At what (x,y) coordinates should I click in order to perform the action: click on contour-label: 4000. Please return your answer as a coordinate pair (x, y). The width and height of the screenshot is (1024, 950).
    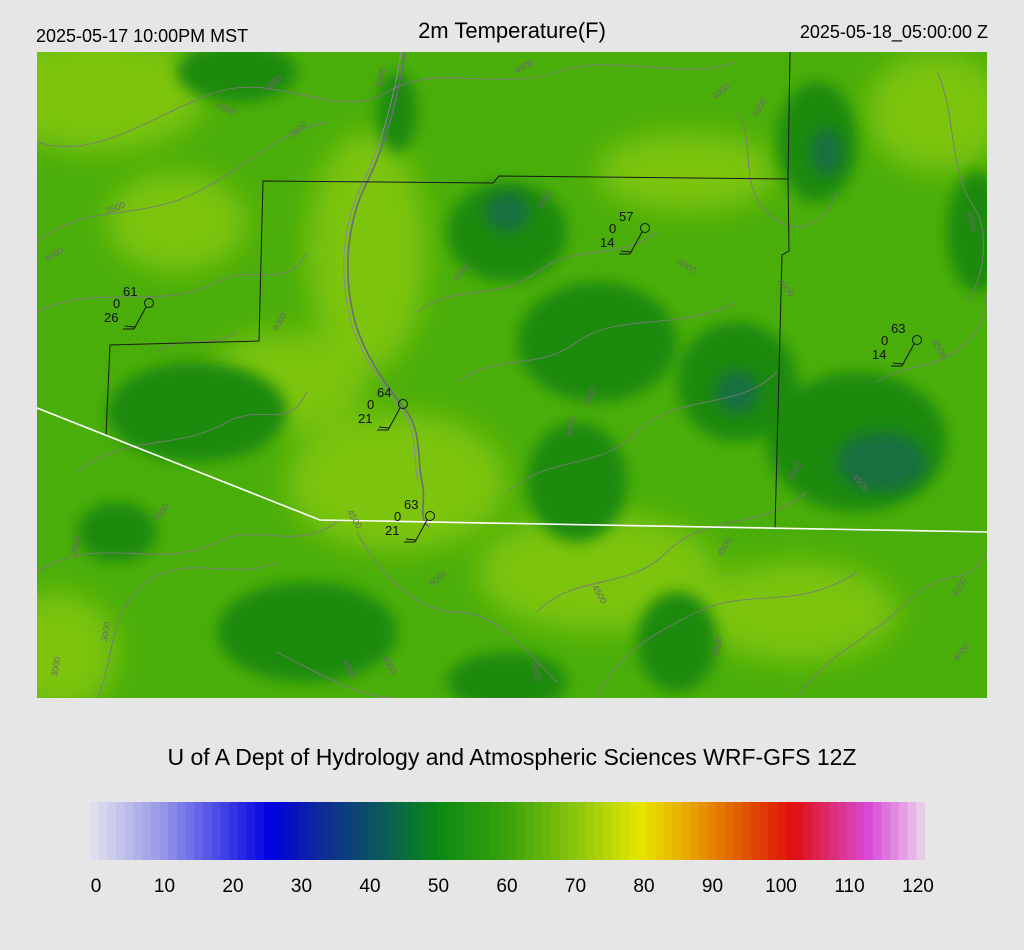
    Looking at the image, I should click on (570, 426).